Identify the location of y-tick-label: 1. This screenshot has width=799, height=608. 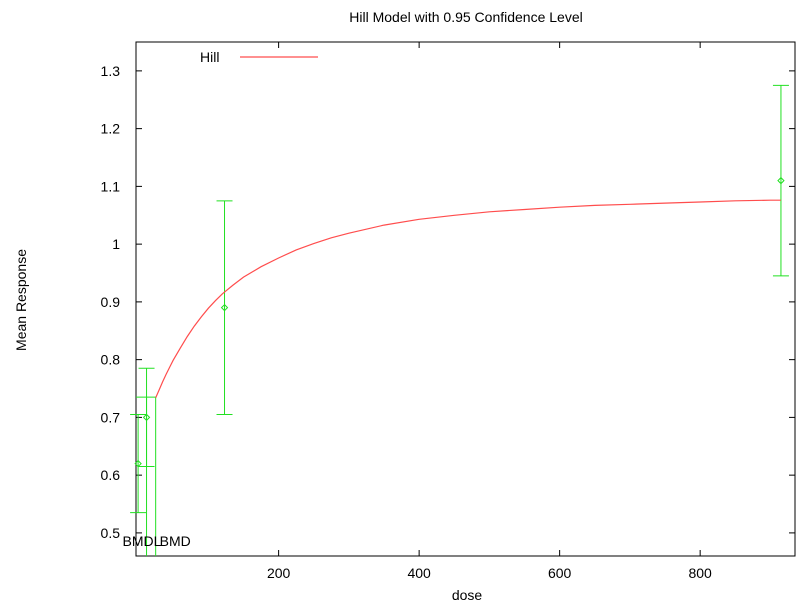
(116, 244).